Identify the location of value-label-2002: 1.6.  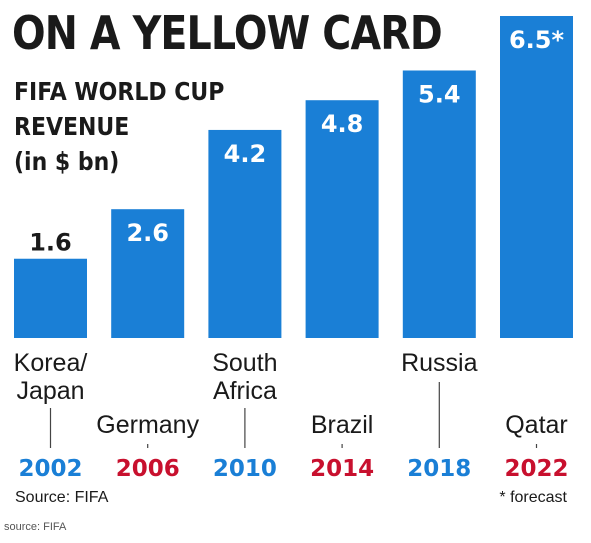
(50, 243).